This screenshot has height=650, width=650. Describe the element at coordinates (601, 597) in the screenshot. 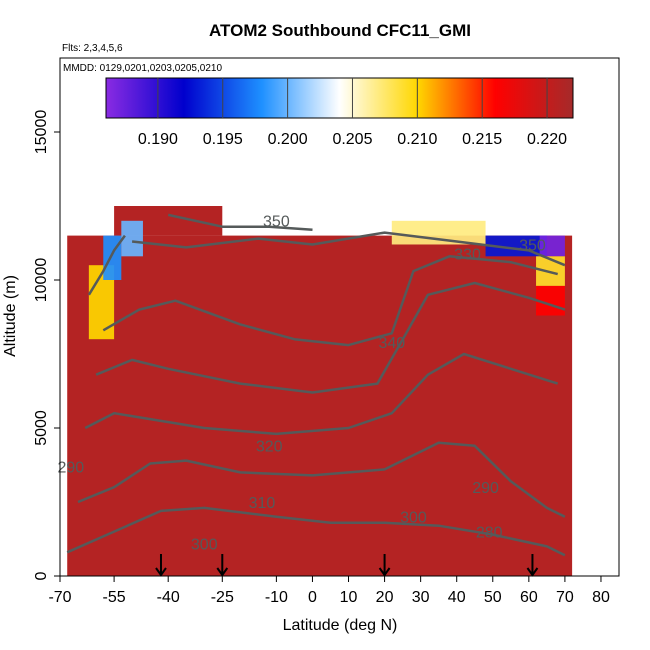

I see `x-tick-label: 80` at that location.